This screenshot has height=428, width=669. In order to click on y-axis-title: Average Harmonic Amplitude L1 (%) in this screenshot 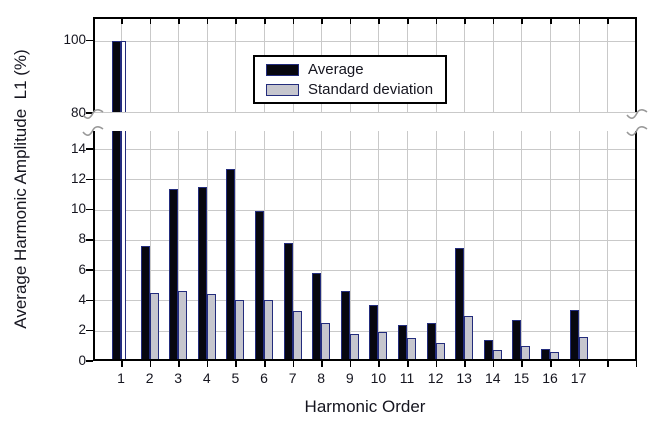, I will do `click(20, 189)`.